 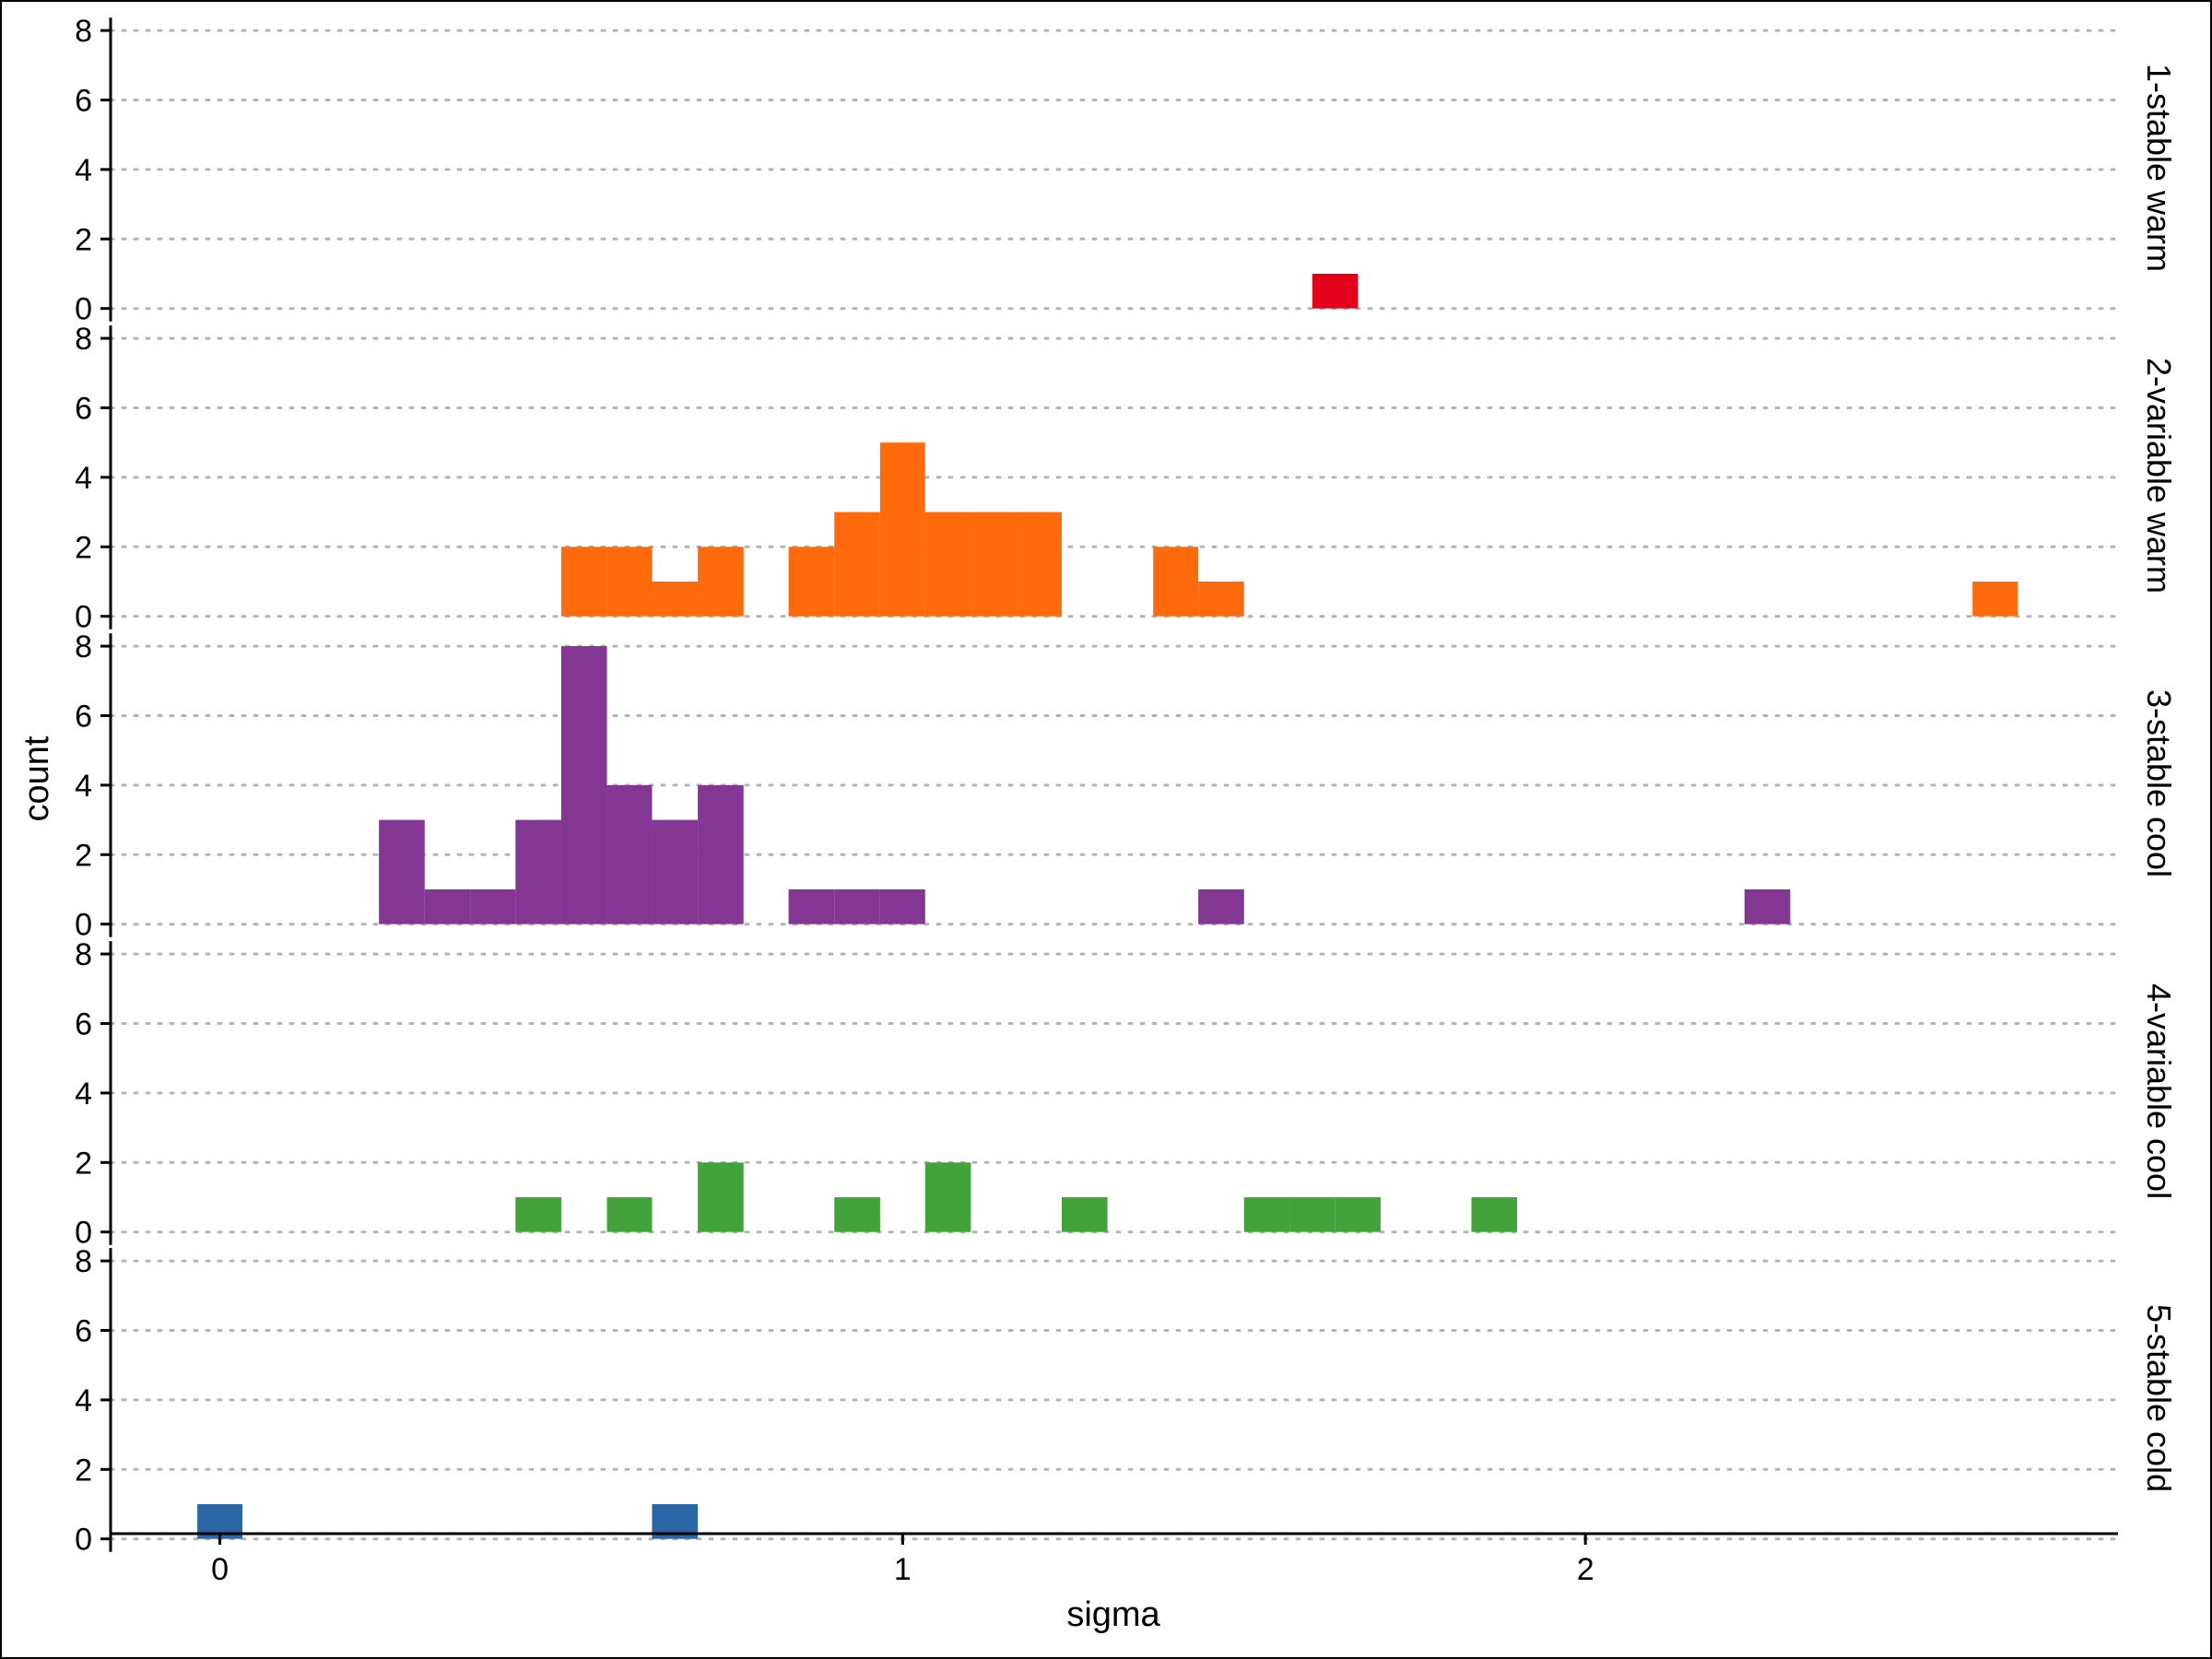 What do you see at coordinates (903, 1569) in the screenshot?
I see `x-tick-label: 1` at bounding box center [903, 1569].